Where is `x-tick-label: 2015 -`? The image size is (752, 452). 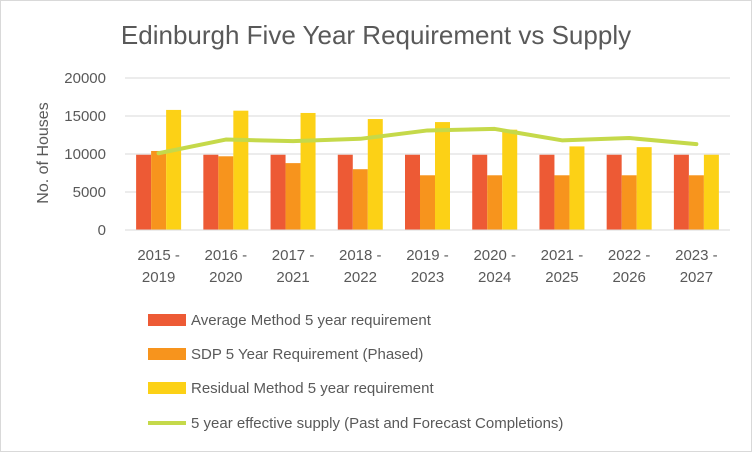 x-tick-label: 2015 - is located at coordinates (158, 255).